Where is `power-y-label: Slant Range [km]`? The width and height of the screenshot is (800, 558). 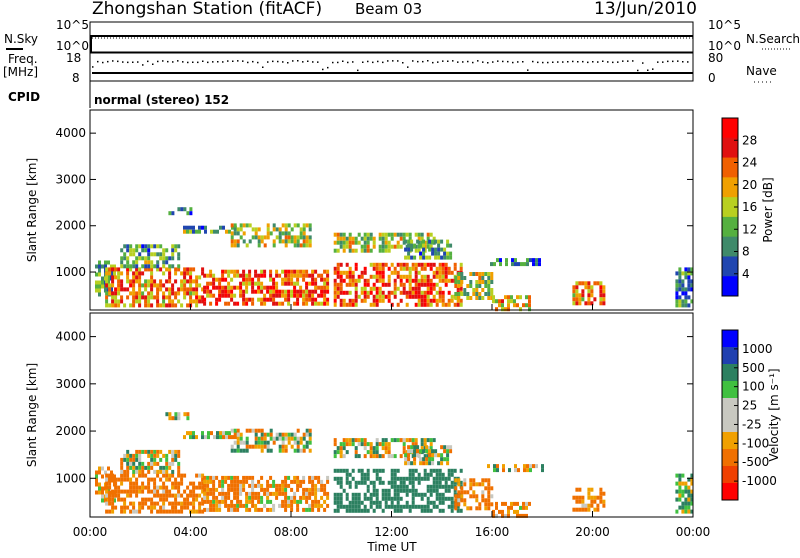
power-y-label: Slant Range [km] is located at coordinates (32, 210).